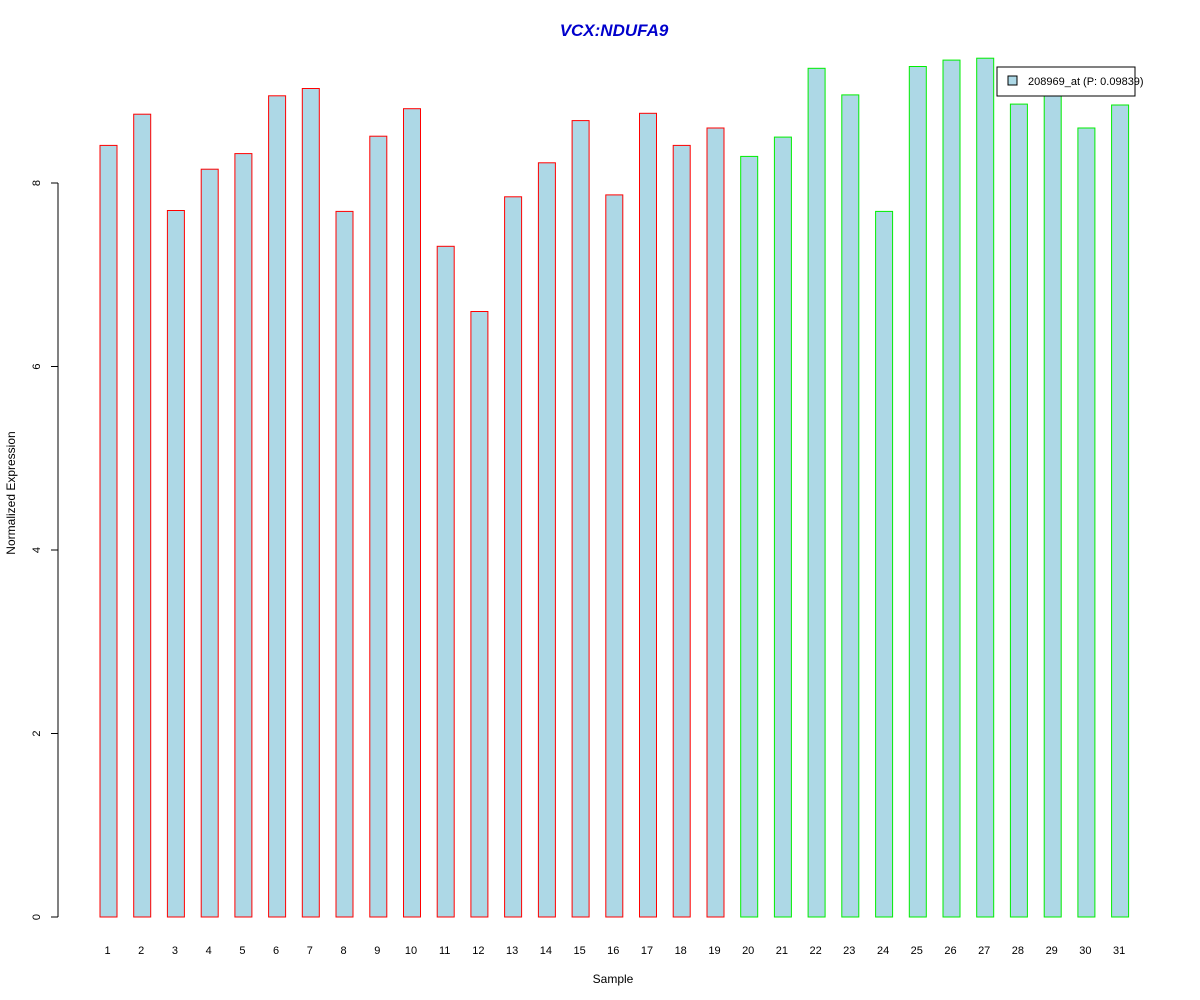 This screenshot has width=1200, height=1000. Describe the element at coordinates (782, 951) in the screenshot. I see `x-tick-label: 21` at that location.